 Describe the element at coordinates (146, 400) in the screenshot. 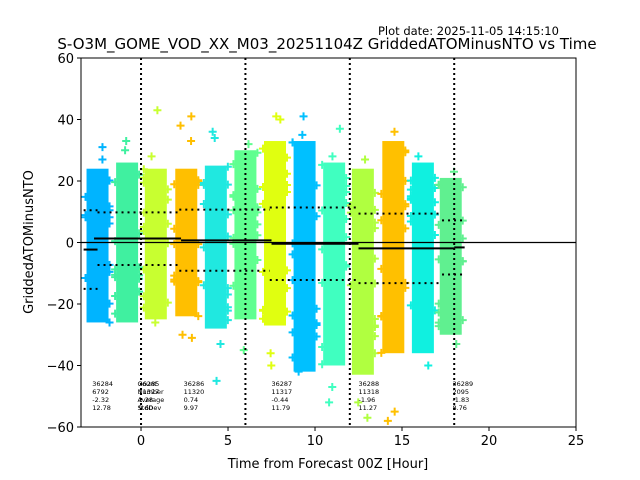

I see `annotation-text: 1.28` at that location.